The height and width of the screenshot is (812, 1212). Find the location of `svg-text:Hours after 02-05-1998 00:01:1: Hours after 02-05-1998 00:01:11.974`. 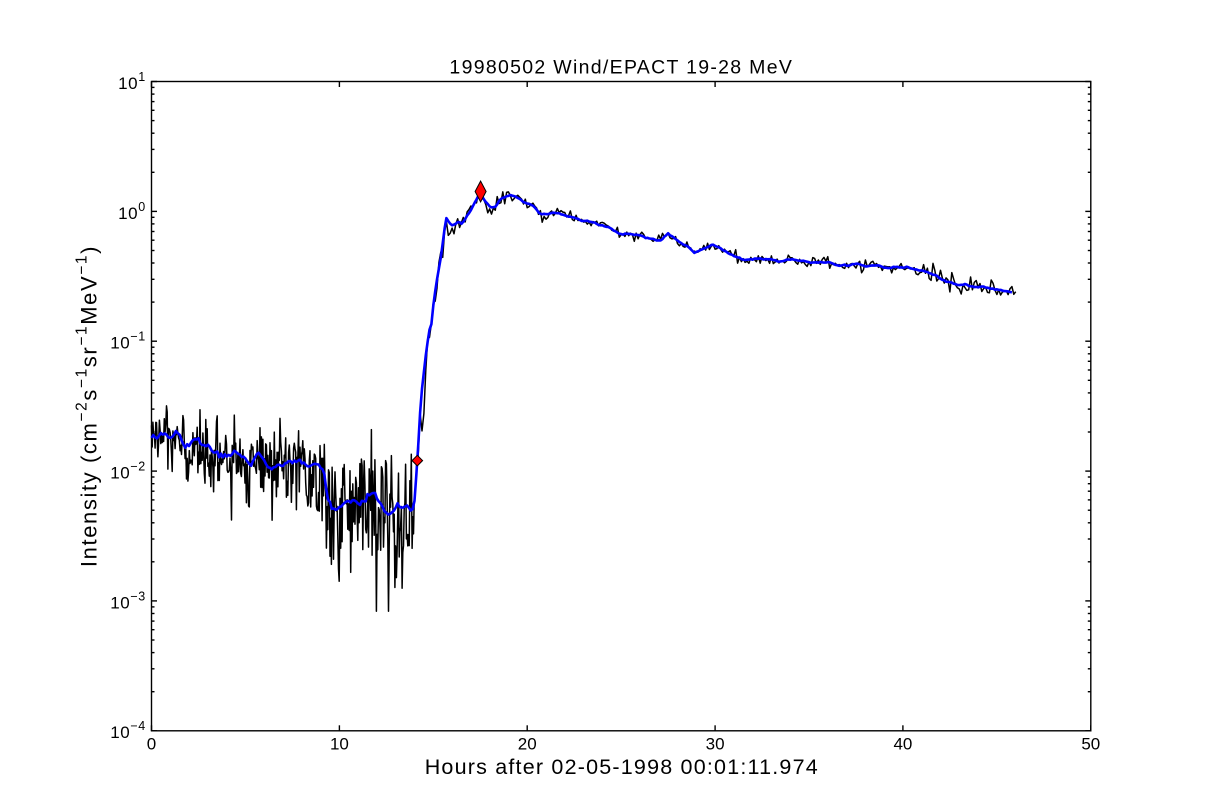

svg-text:Hours after 02-05-1998 00:01:1: Hours after 02-05-1998 00:01:11.974 is located at coordinates (622, 767).